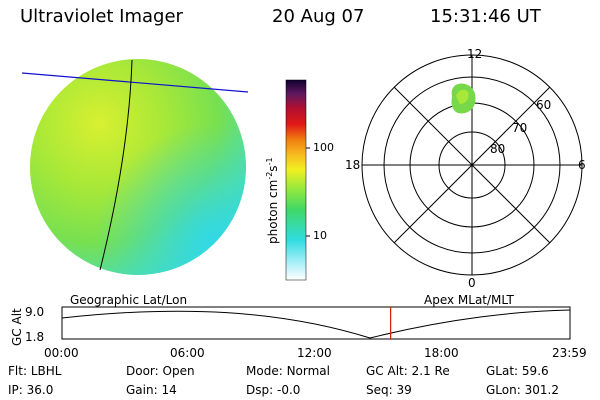  Describe the element at coordinates (408, 371) in the screenshot. I see `gc-alt-info: GC Alt: 2.1 Re` at that location.